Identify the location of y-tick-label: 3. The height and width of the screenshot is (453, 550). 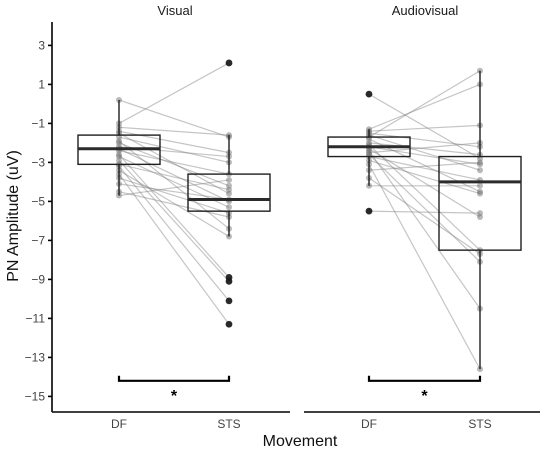
(41, 45).